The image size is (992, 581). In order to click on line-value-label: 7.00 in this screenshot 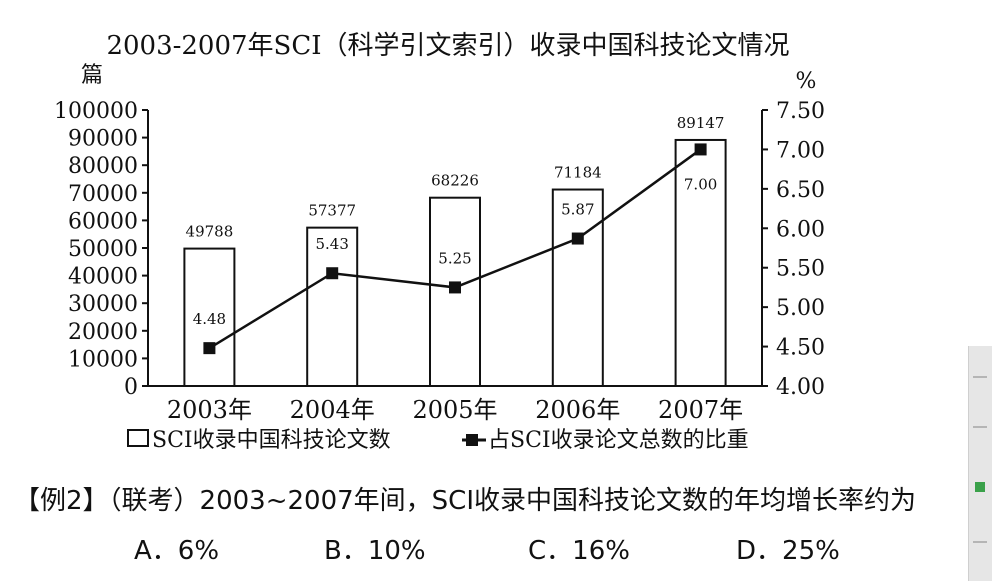, I will do `click(700, 184)`.